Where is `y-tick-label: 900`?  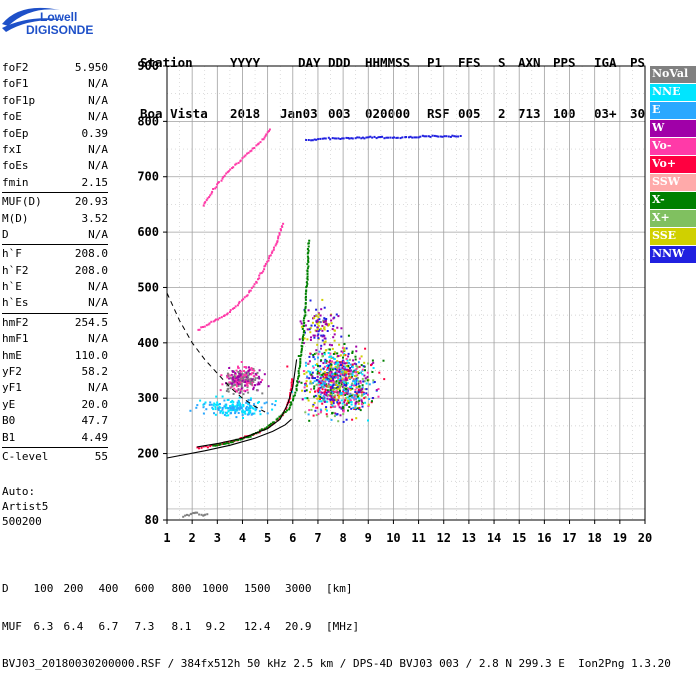
y-tick-label: 900 is located at coordinates (148, 66).